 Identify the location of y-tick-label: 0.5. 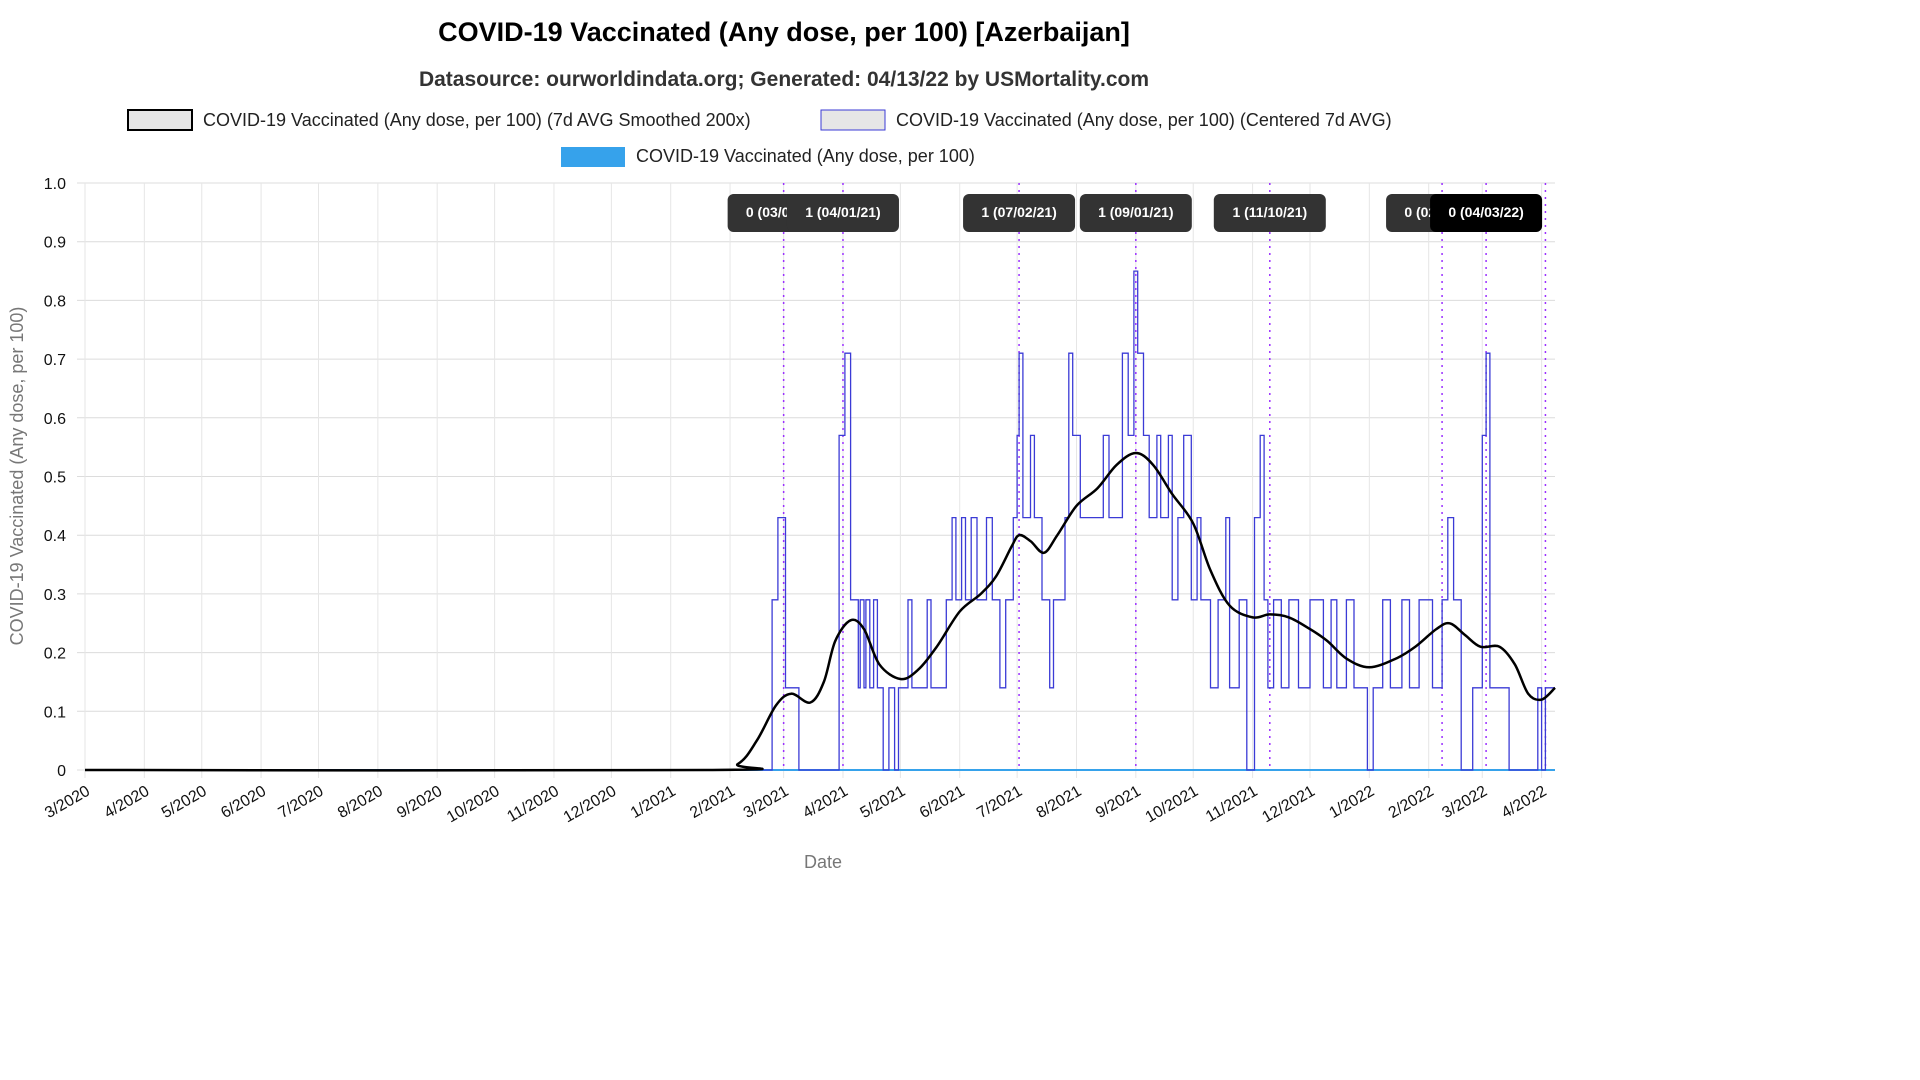
(55, 478).